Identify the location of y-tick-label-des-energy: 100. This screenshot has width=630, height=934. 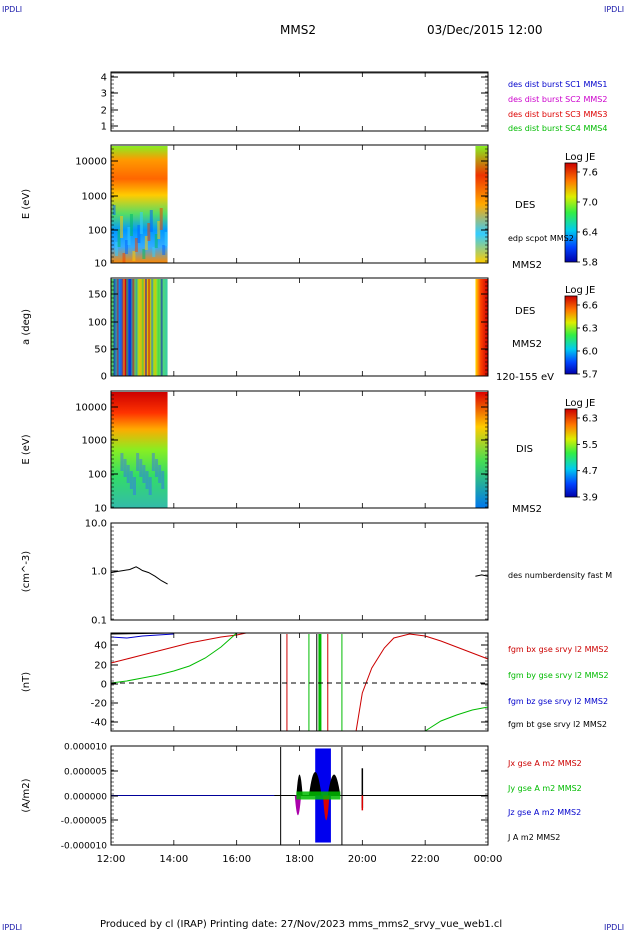
(97, 231).